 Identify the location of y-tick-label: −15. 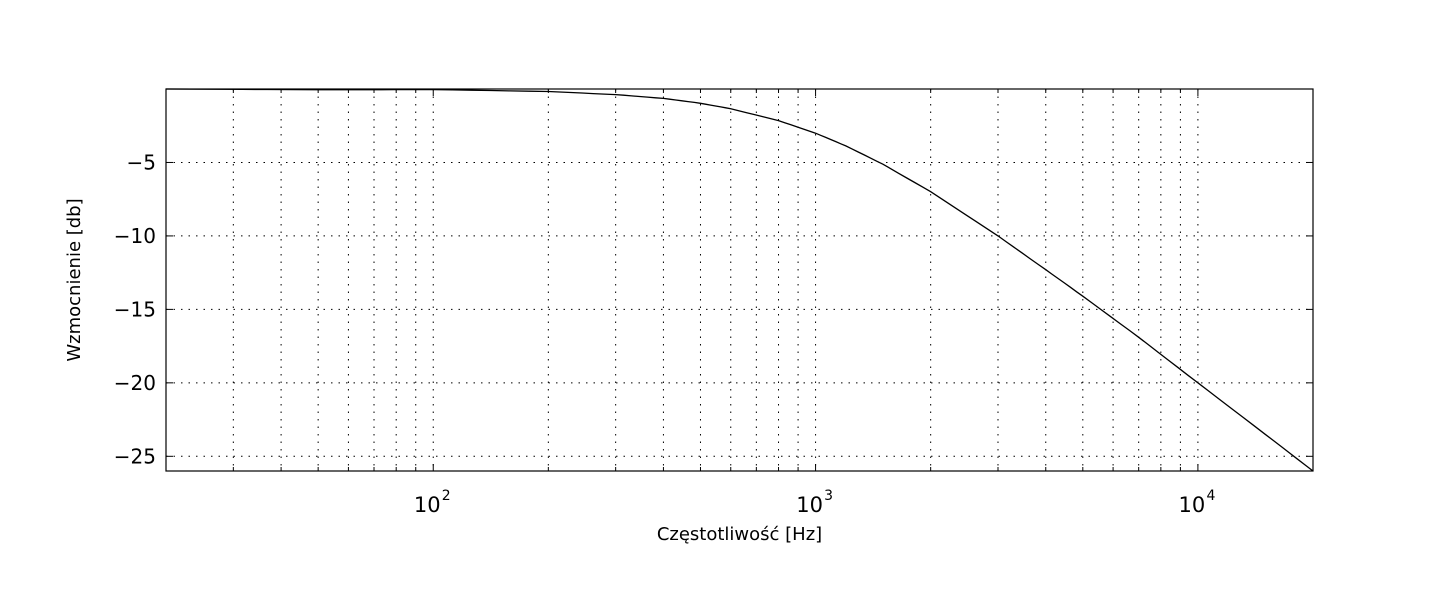
(135, 309).